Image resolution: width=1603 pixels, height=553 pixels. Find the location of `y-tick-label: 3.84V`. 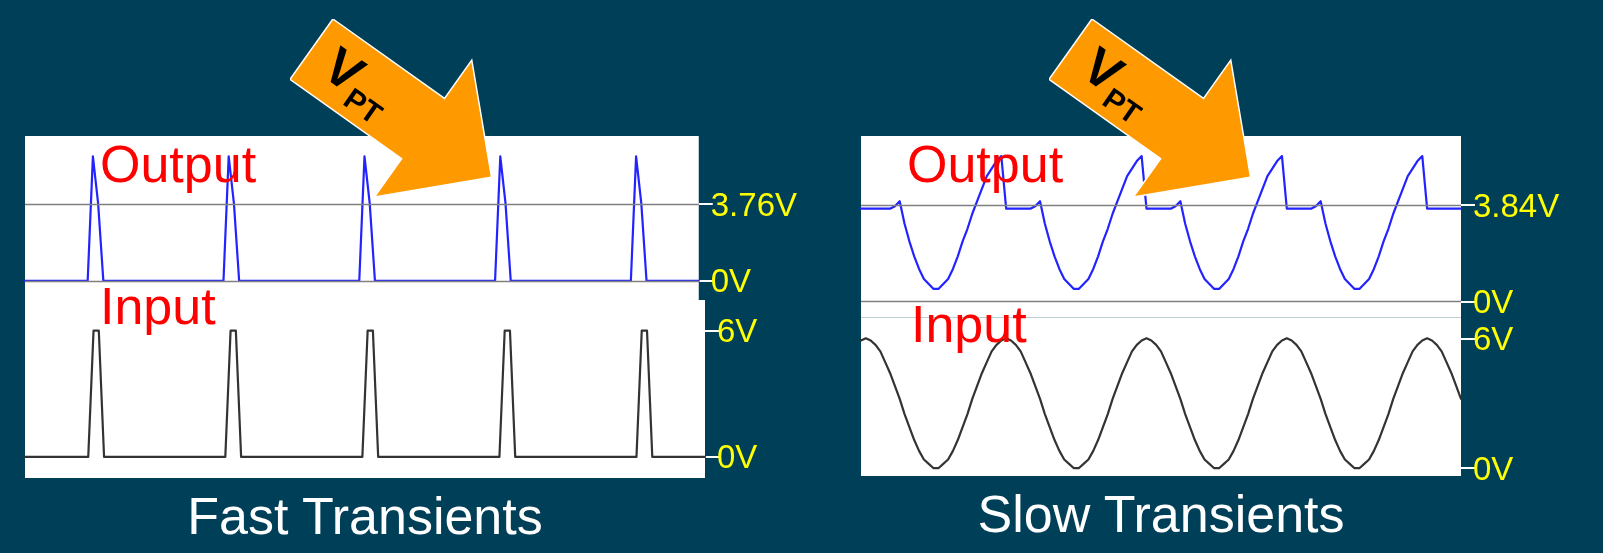

y-tick-label: 3.84V is located at coordinates (1516, 205).